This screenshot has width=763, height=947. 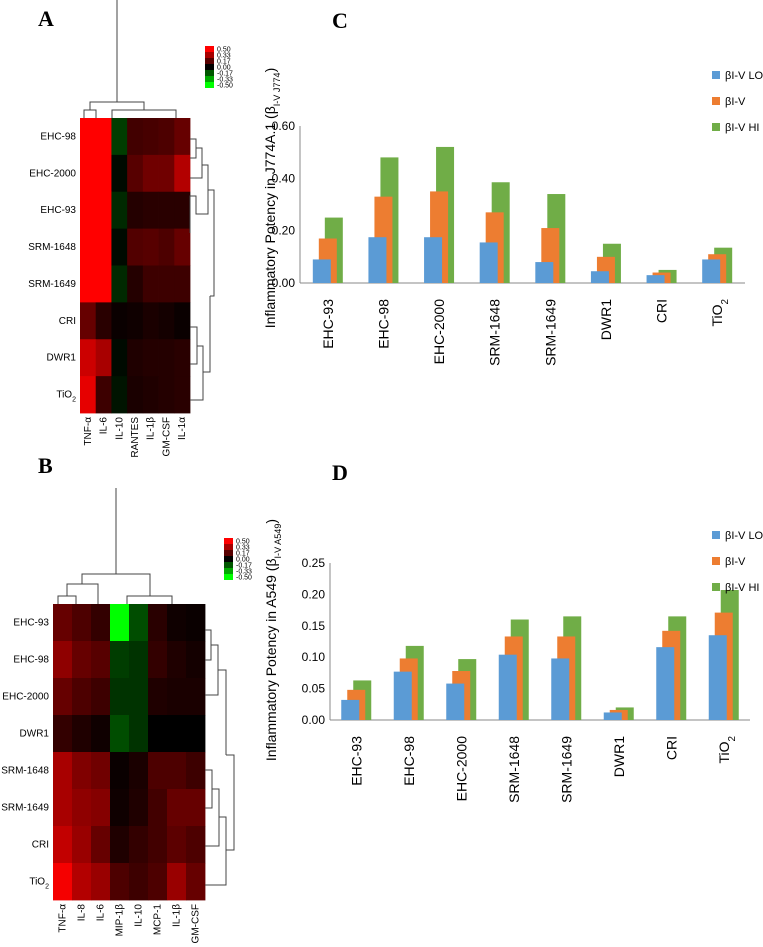 I want to click on heatmap-b-row-dendrogram, so click(x=216, y=851).